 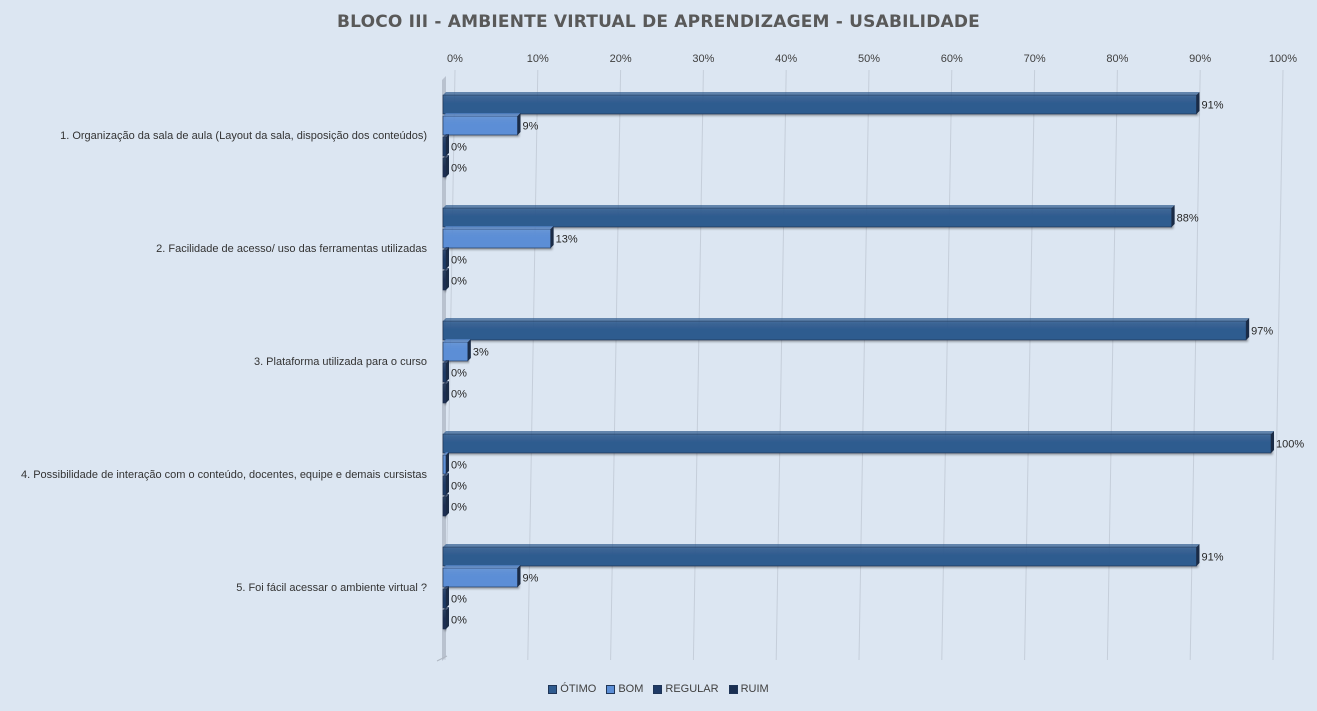 What do you see at coordinates (869, 59) in the screenshot?
I see `x-tick-label: 50%` at bounding box center [869, 59].